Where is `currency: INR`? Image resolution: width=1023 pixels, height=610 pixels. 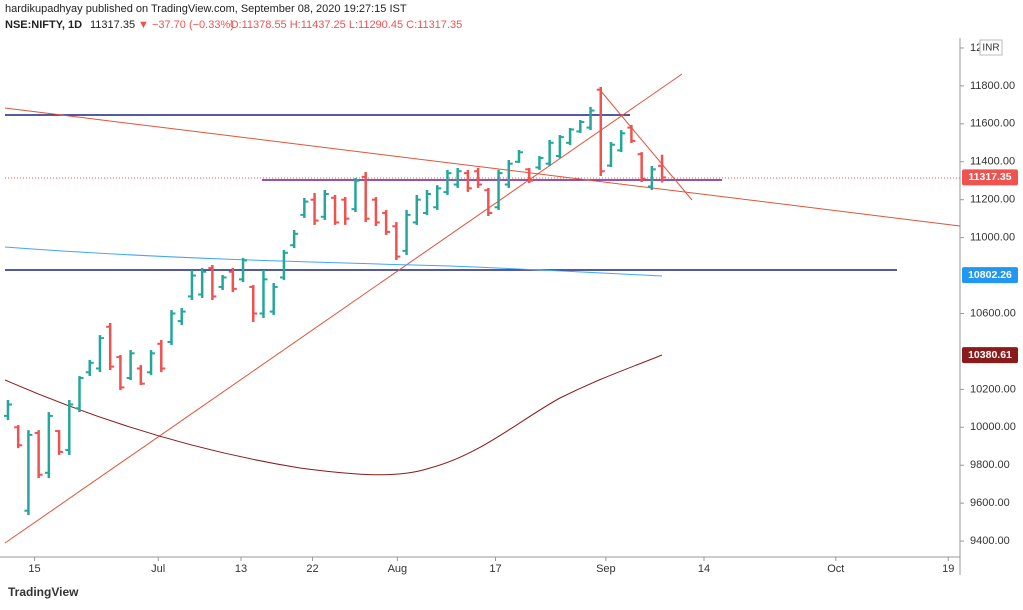 currency: INR is located at coordinates (990, 48).